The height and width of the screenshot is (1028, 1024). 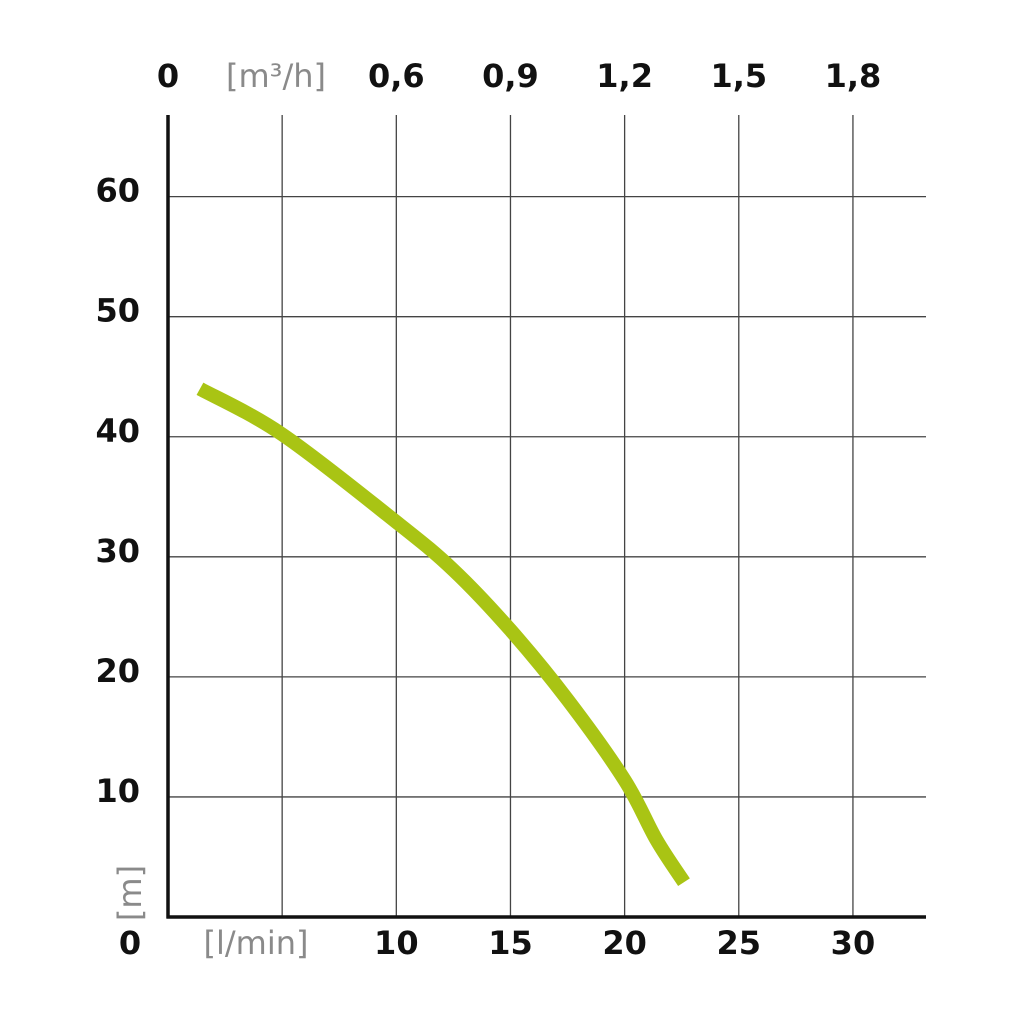 I want to click on x2-tick-label: 1,5, so click(x=738, y=76).